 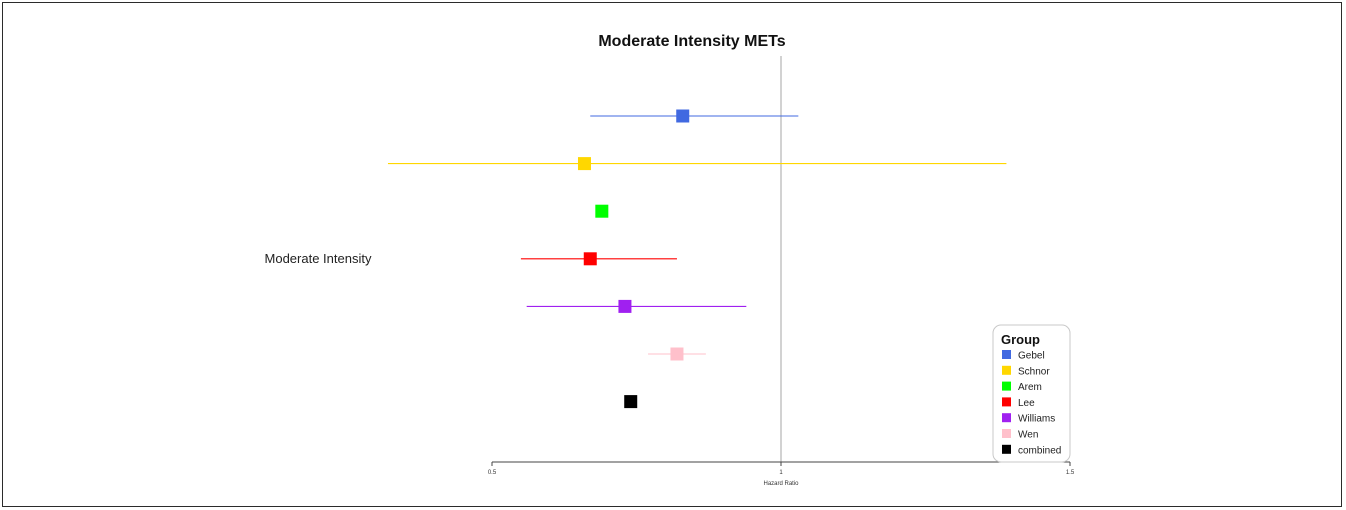 What do you see at coordinates (1006, 418) in the screenshot?
I see `legend-swatch-williams` at bounding box center [1006, 418].